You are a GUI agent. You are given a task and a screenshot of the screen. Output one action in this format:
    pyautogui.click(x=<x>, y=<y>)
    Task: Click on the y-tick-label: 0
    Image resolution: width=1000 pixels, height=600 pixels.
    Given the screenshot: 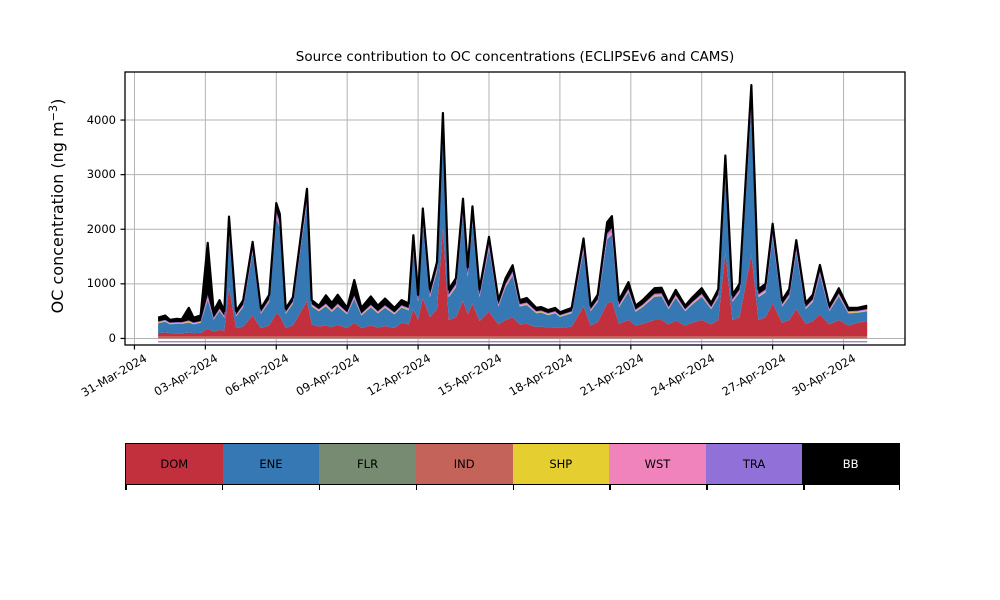 What is the action you would take?
    pyautogui.click(x=112, y=337)
    